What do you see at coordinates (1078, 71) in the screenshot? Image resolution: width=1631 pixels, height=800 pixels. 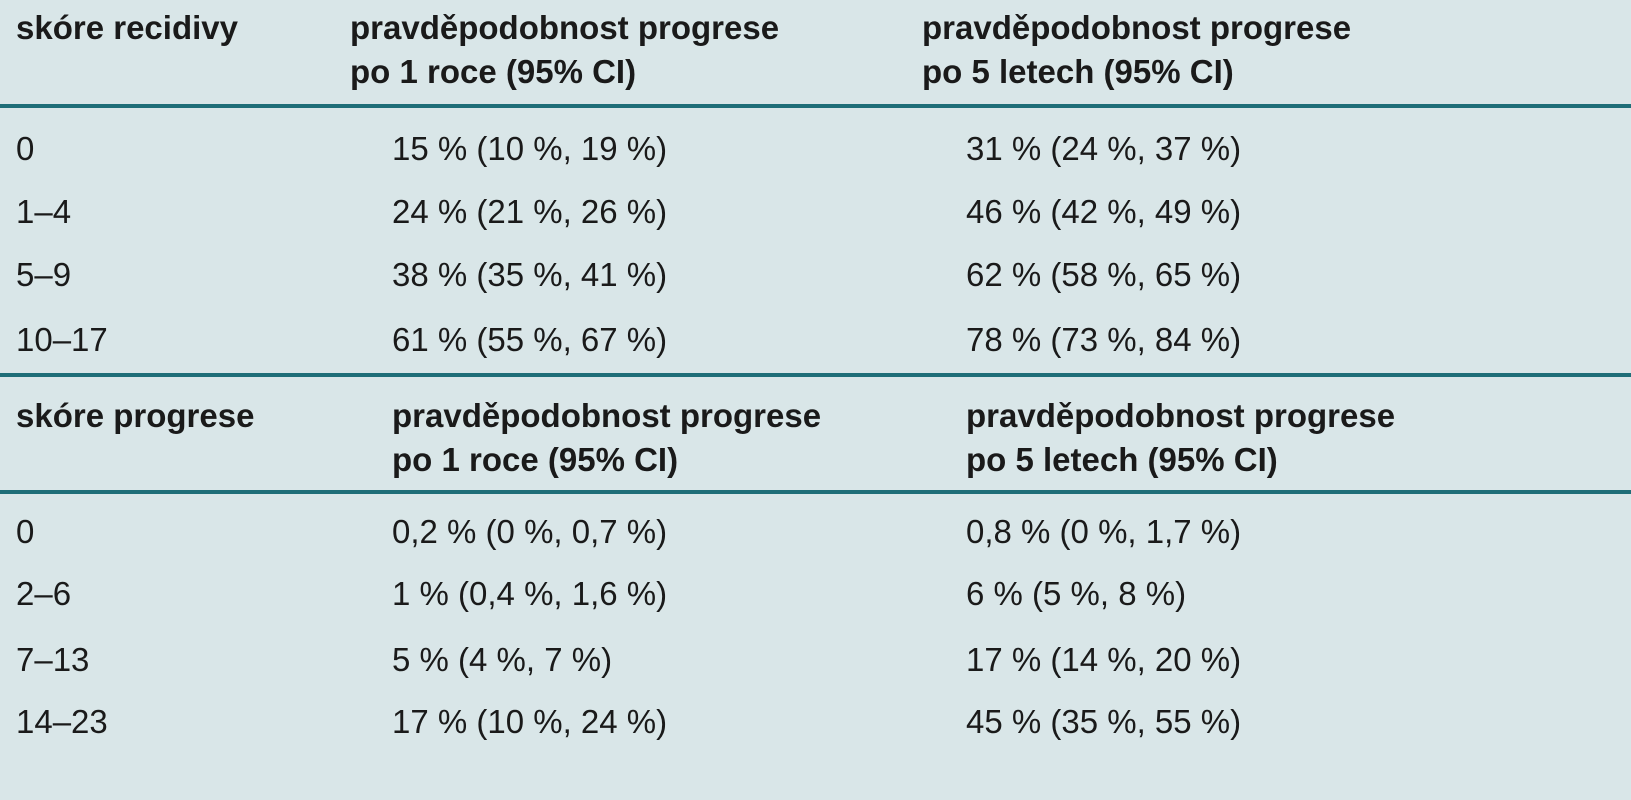 I see `table1-header-five-years-line2: po 5 letech (95% CI)` at bounding box center [1078, 71].